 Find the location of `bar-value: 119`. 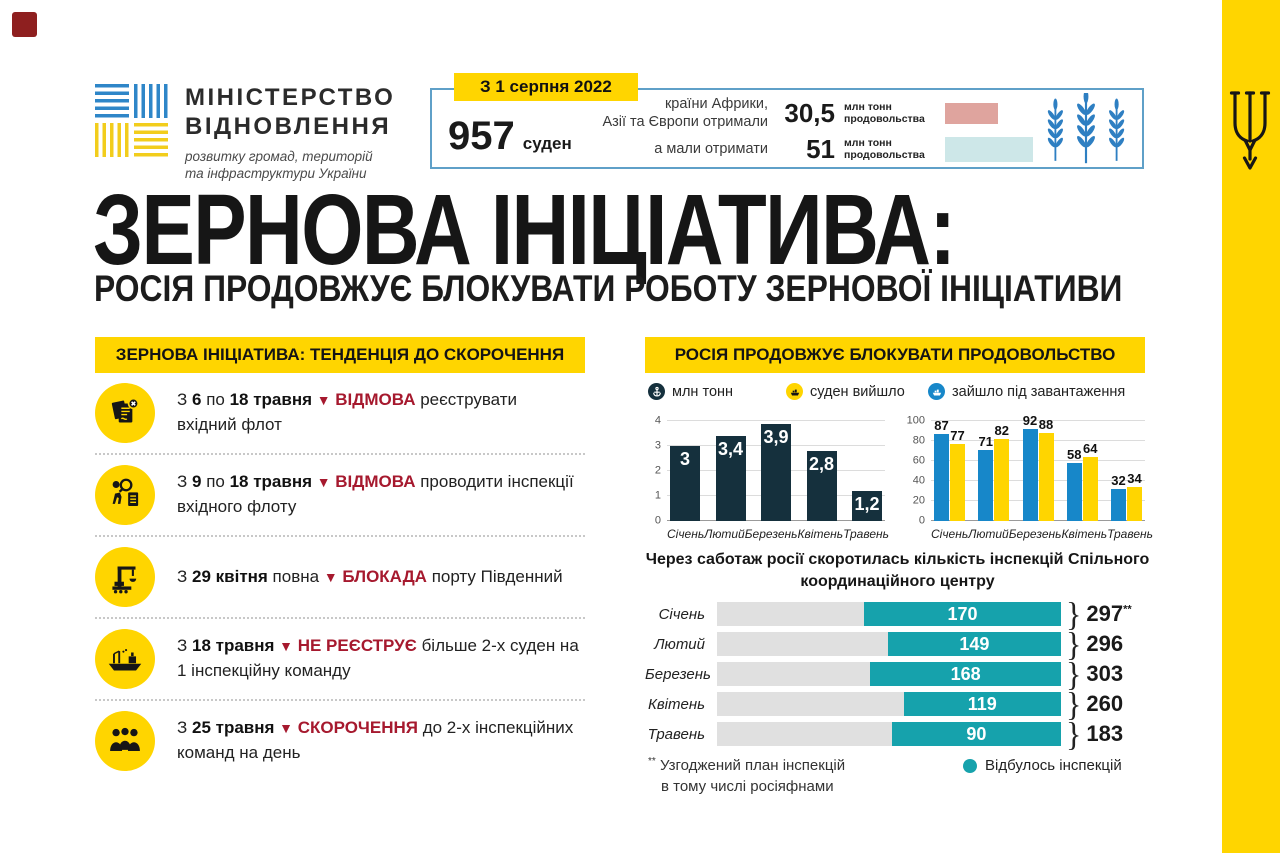

bar-value: 119 is located at coordinates (982, 703).